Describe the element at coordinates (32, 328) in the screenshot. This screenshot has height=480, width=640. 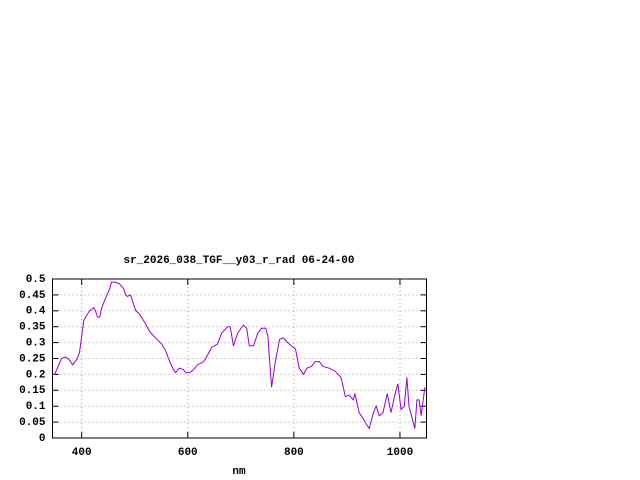
I see `y-tick-label: 0.35` at that location.